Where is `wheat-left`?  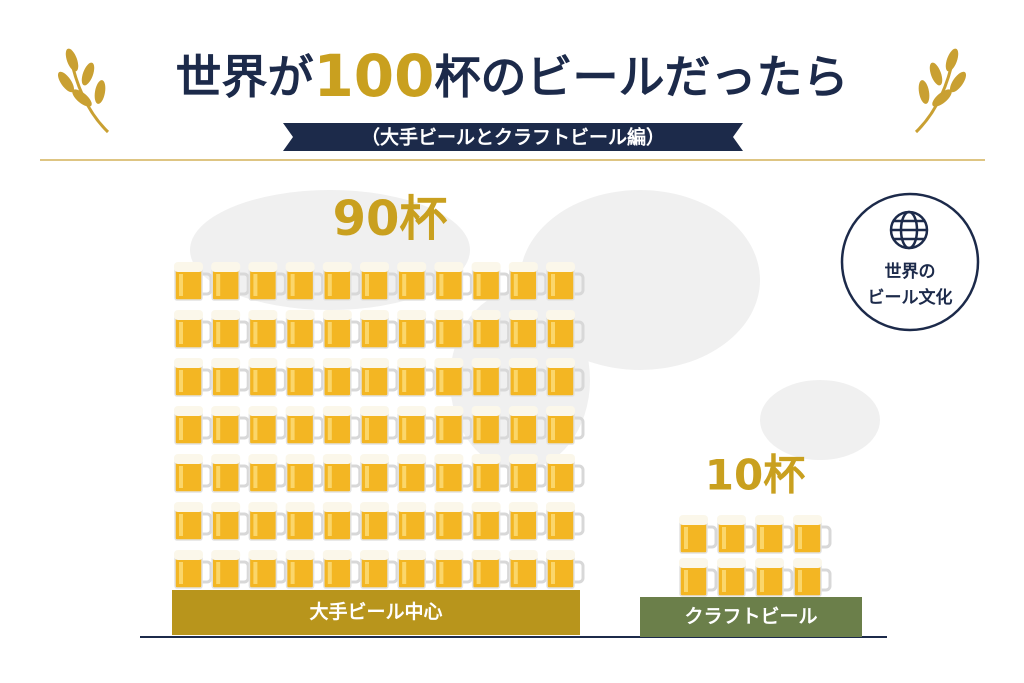 wheat-left is located at coordinates (83, 91).